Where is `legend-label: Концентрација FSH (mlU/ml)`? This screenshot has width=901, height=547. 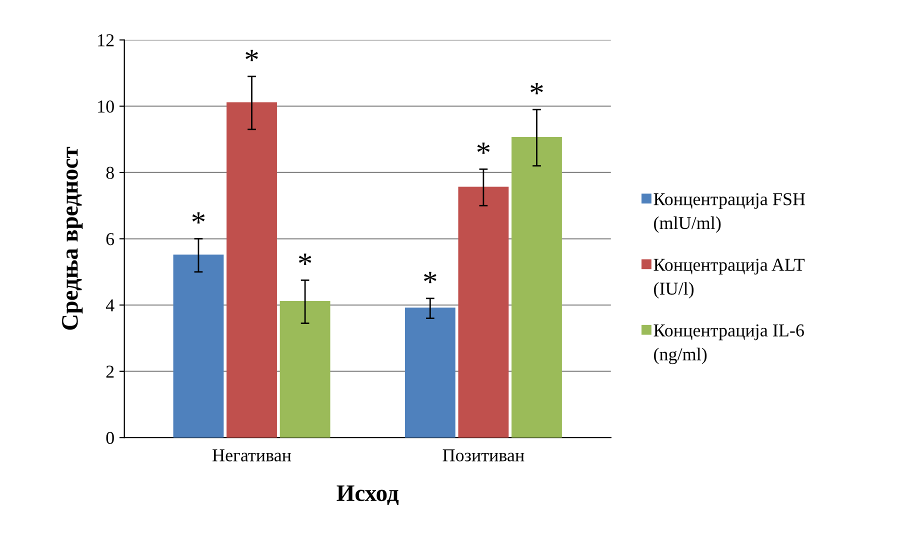 legend-label: Концентрација FSH (mlU/ml) is located at coordinates (730, 213).